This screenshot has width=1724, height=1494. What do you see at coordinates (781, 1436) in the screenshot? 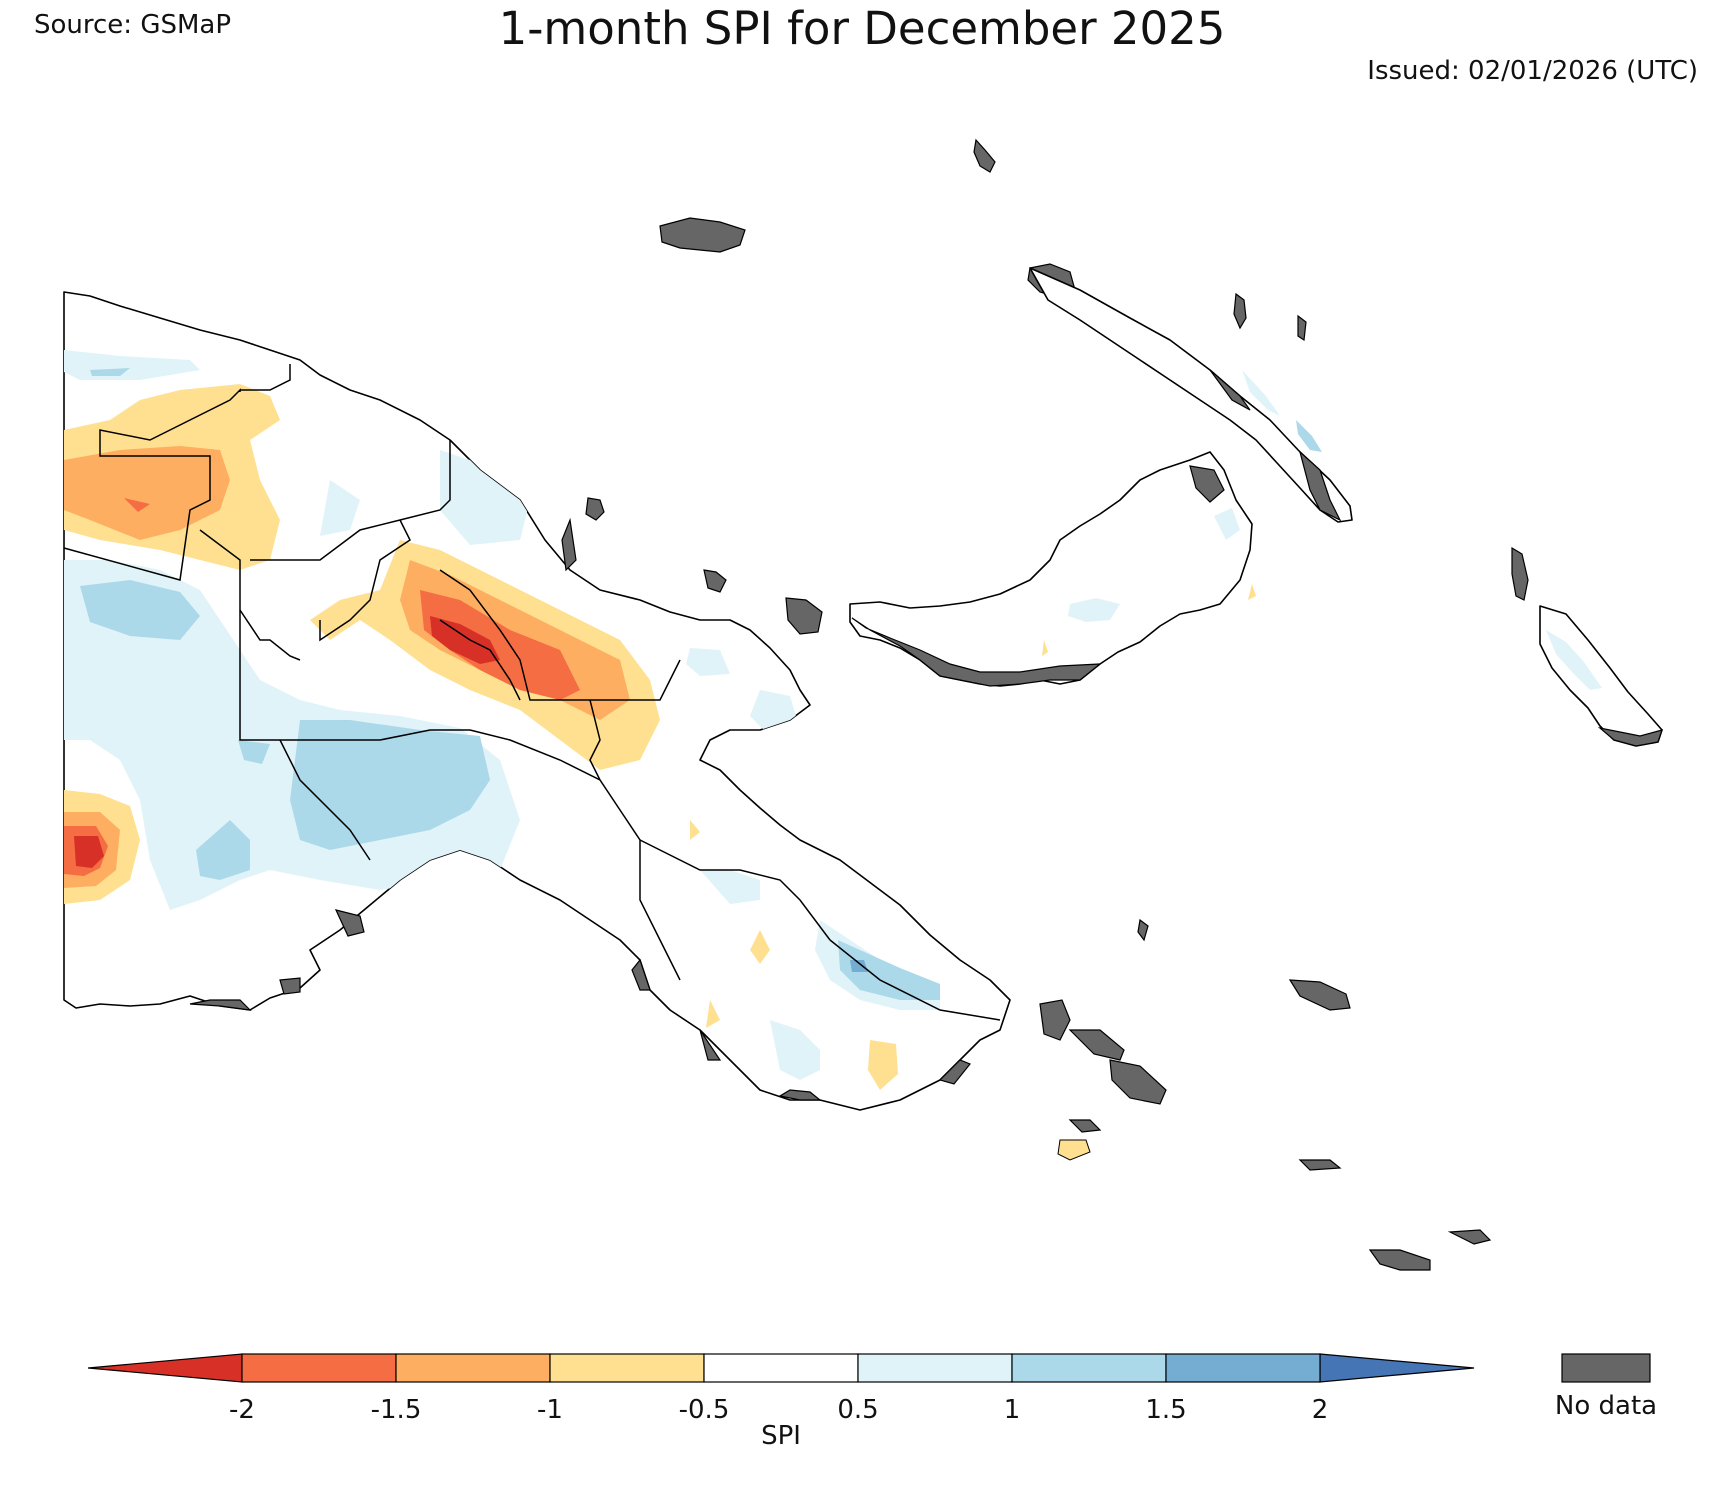
I see `colorbar-title: SPI` at bounding box center [781, 1436].